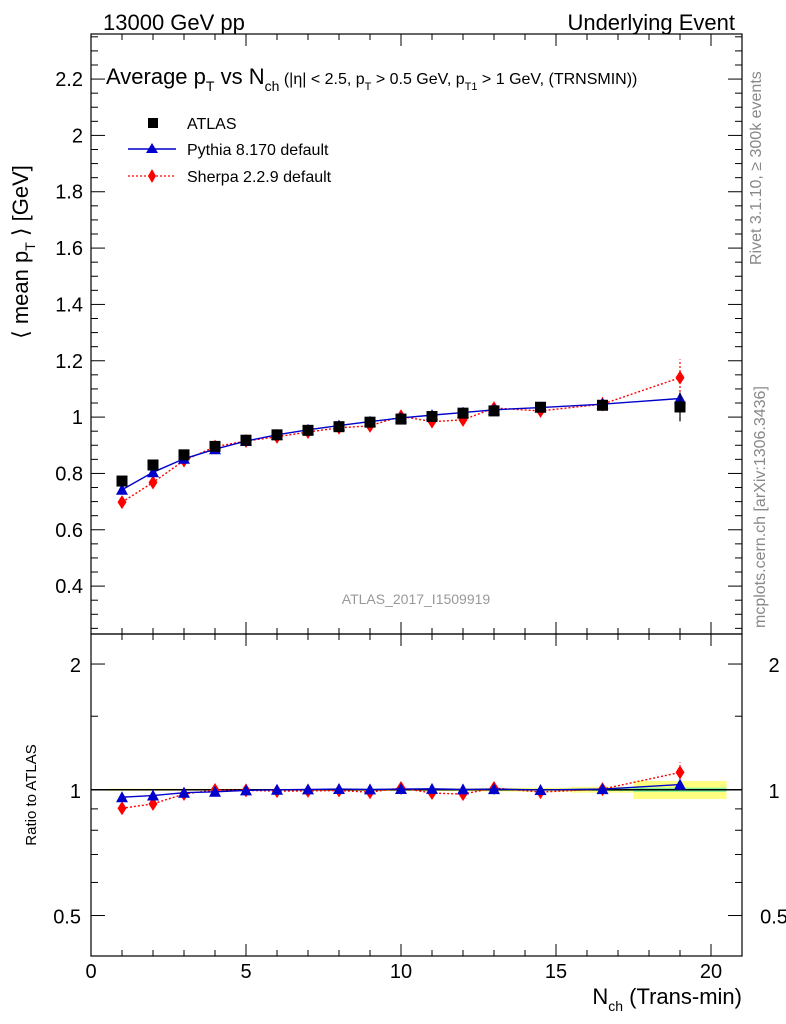 The image size is (786, 1024). What do you see at coordinates (401, 972) in the screenshot?
I see `x-tick-label: 10` at bounding box center [401, 972].